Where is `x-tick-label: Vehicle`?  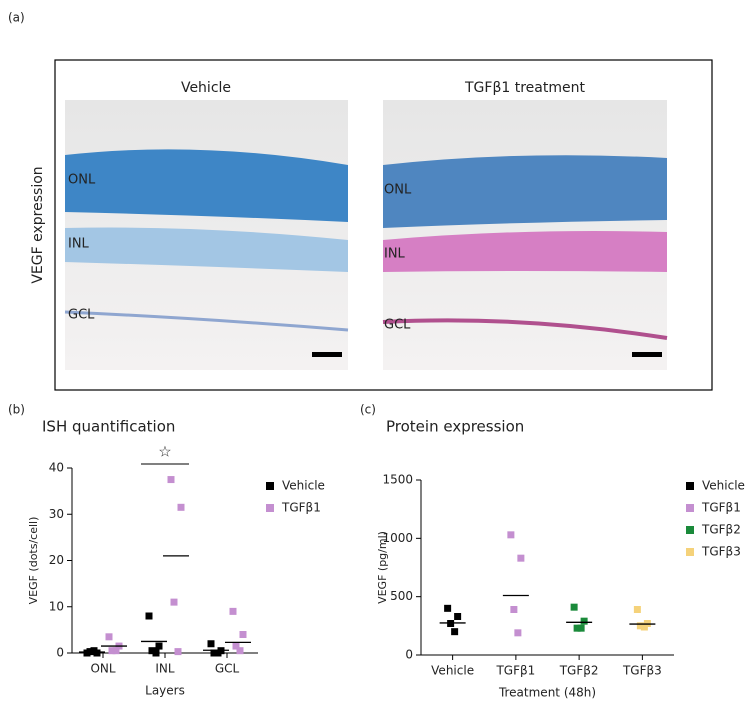 x-tick-label: Vehicle is located at coordinates (452, 671).